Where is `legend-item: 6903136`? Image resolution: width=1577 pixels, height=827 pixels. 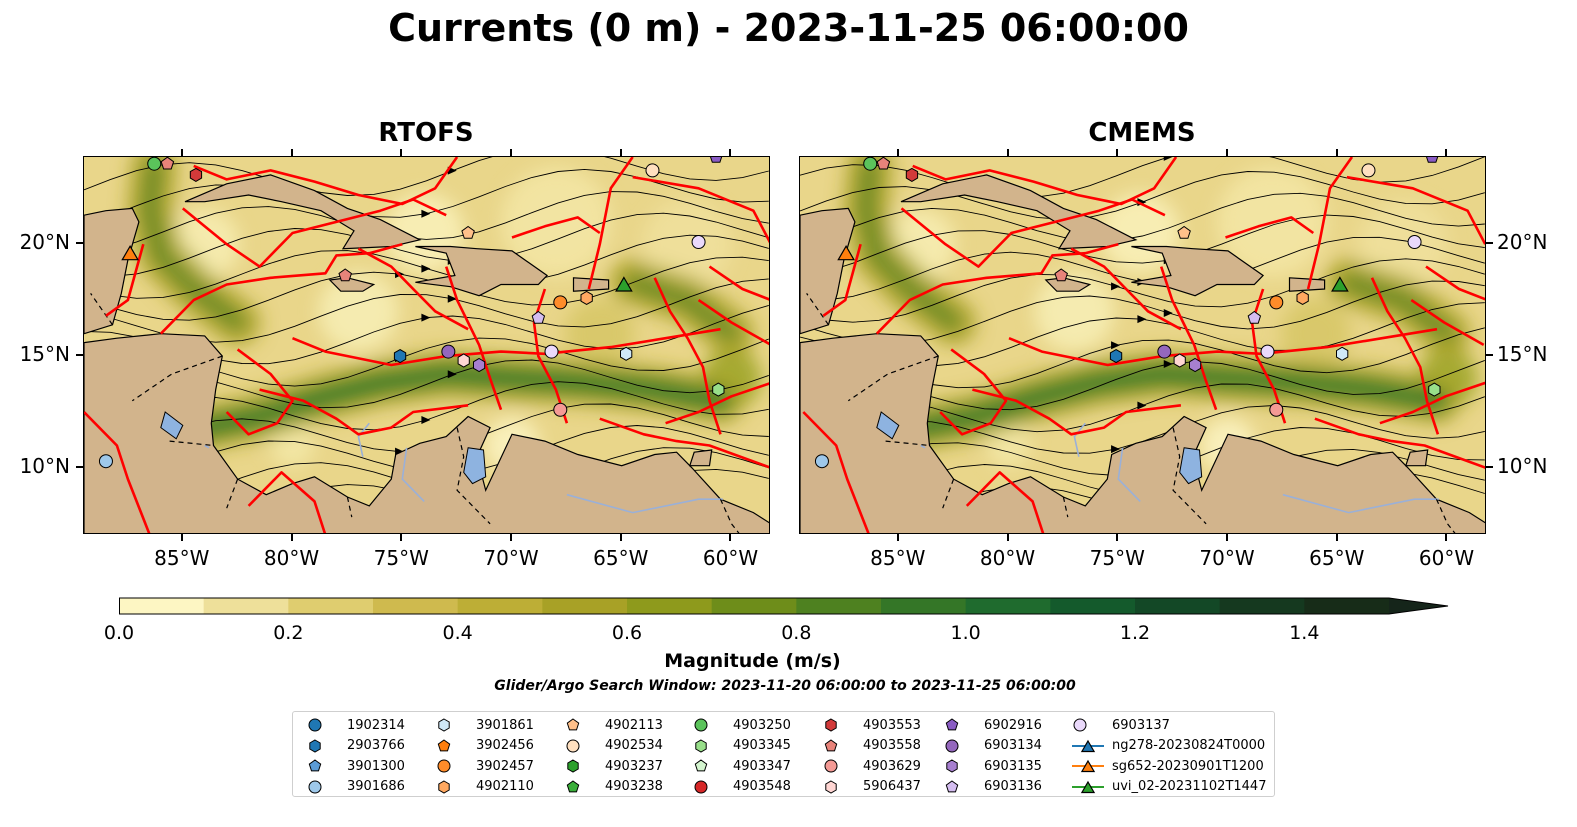 legend-item: 6903136 is located at coordinates (993, 787).